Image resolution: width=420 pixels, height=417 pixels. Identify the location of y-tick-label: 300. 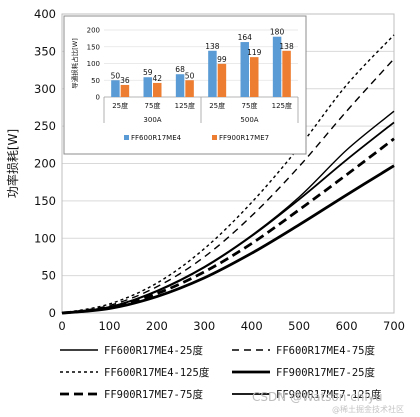
(45, 89).